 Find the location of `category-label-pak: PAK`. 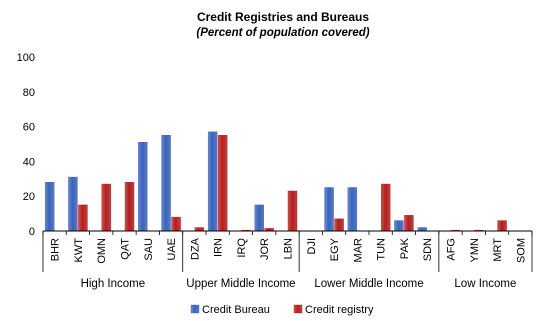

category-label-pak: PAK is located at coordinates (405, 248).